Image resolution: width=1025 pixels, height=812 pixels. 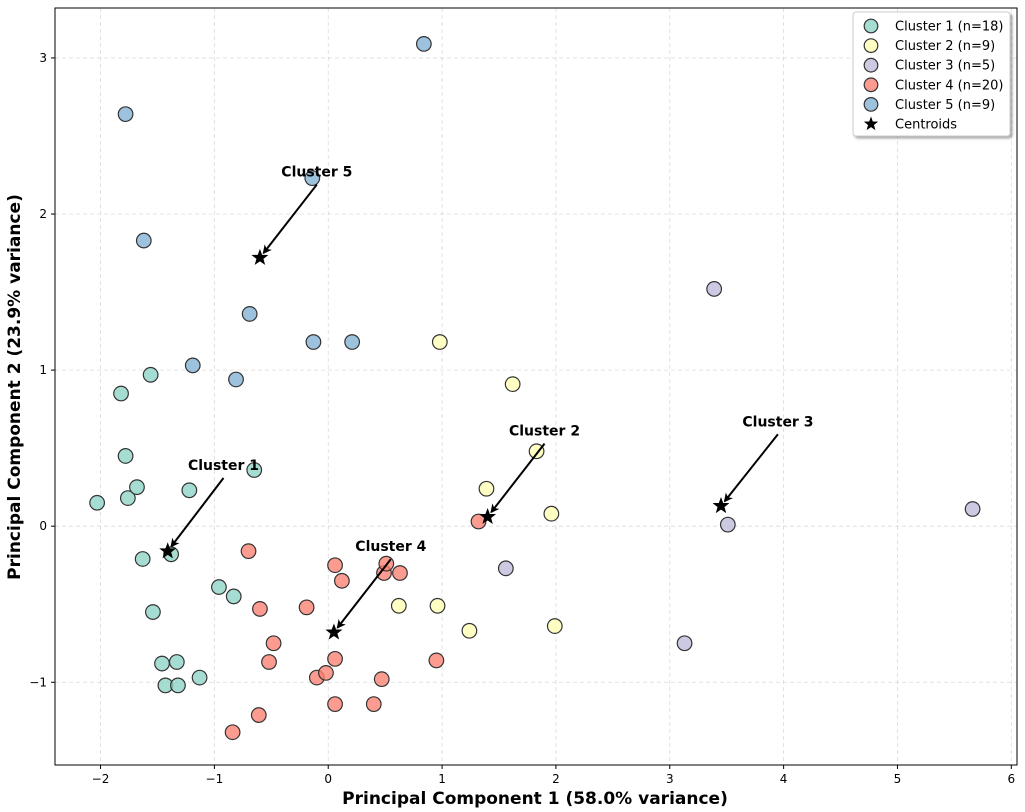 What do you see at coordinates (784, 779) in the screenshot?
I see `x-tick-label: 4` at bounding box center [784, 779].